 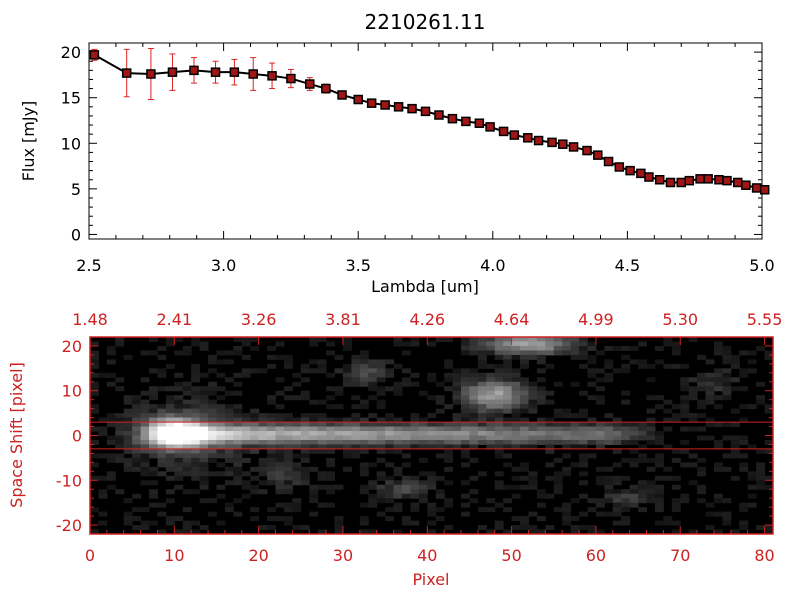 What do you see at coordinates (175, 319) in the screenshot?
I see `top-tick-label: 2.41` at bounding box center [175, 319].